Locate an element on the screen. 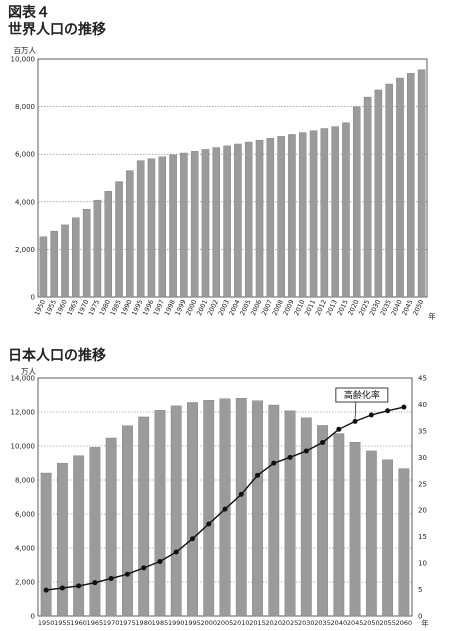  world-bar-2008 is located at coordinates (281, 217).